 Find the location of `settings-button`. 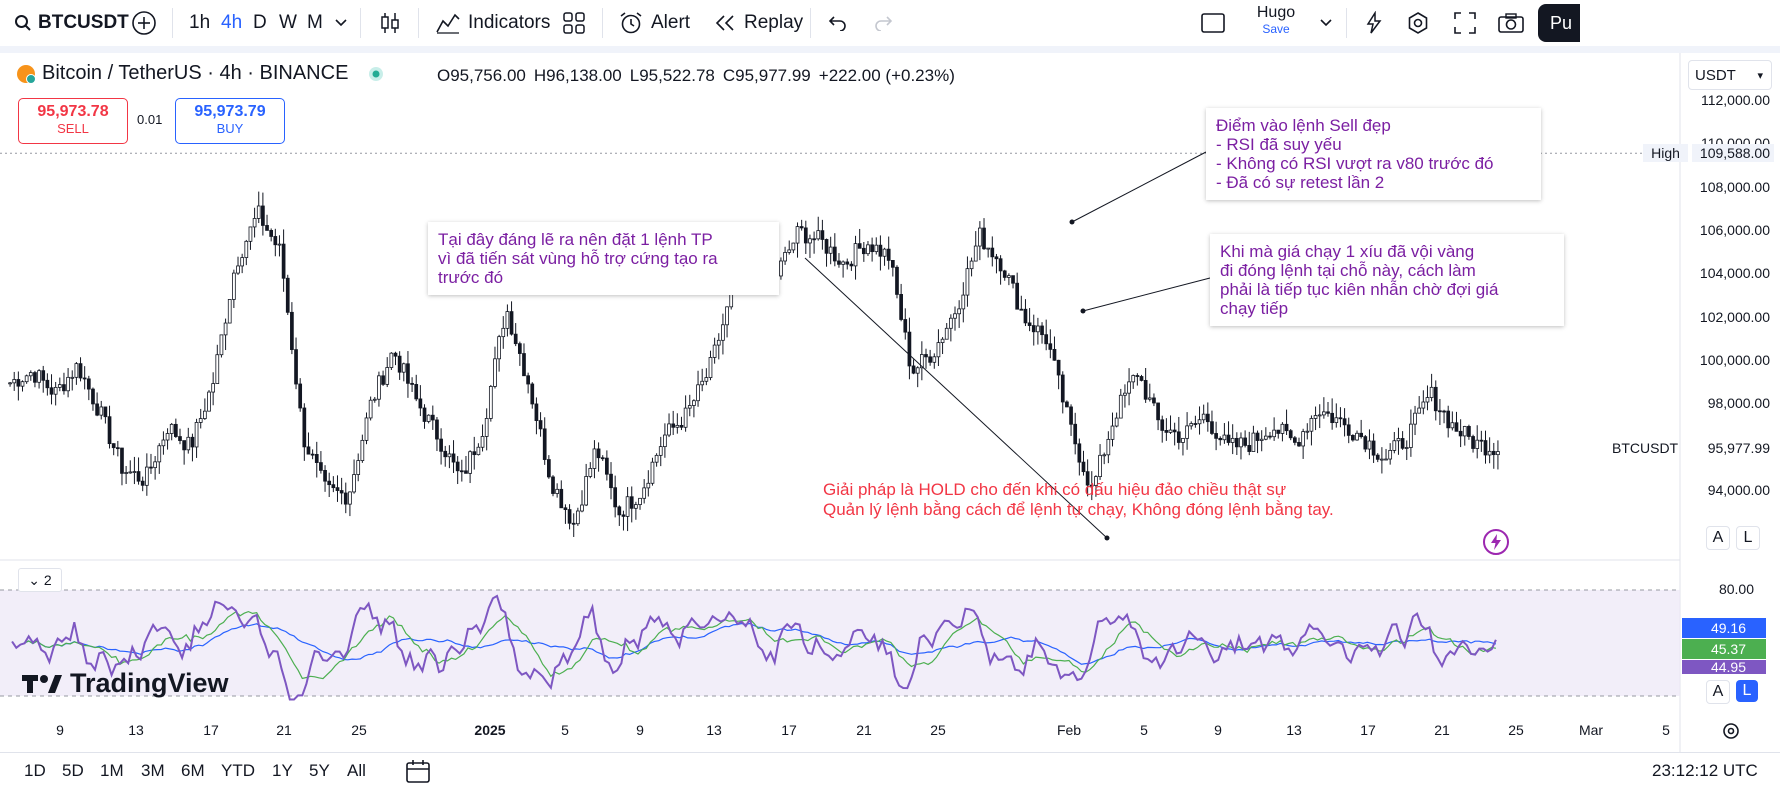

settings-button is located at coordinates (1418, 23).